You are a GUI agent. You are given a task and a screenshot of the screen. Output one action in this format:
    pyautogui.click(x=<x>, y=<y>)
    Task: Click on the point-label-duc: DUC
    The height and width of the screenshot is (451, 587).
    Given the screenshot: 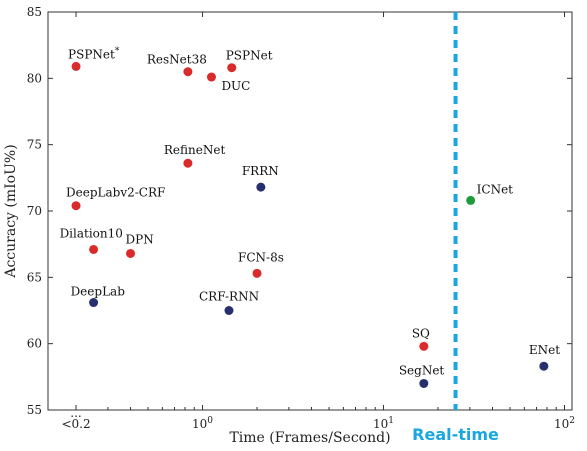 What is the action you would take?
    pyautogui.click(x=235, y=86)
    